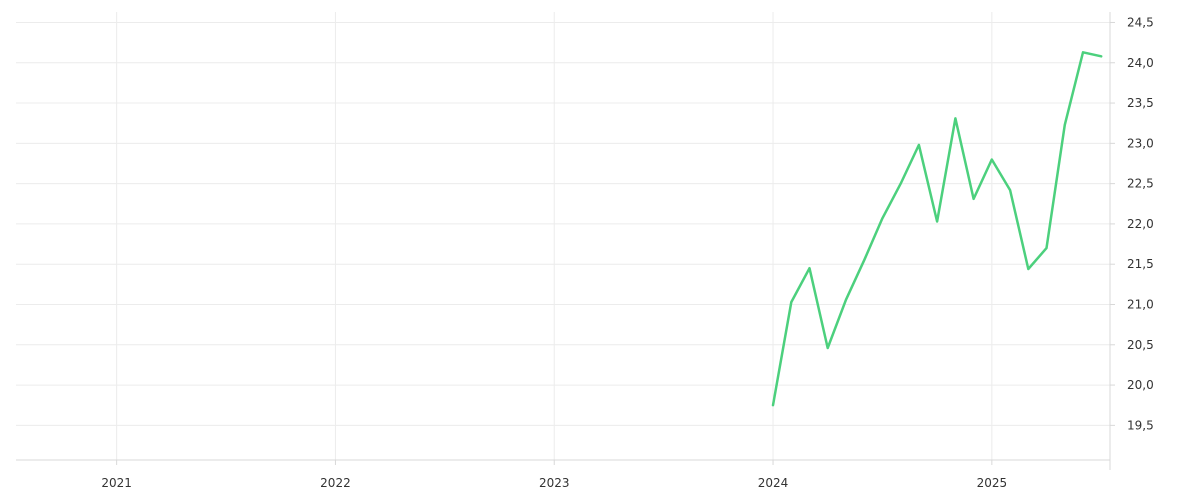 Image resolution: width=1200 pixels, height=500 pixels. Describe the element at coordinates (1140, 224) in the screenshot. I see `y-tick-label: 22,0` at that location.